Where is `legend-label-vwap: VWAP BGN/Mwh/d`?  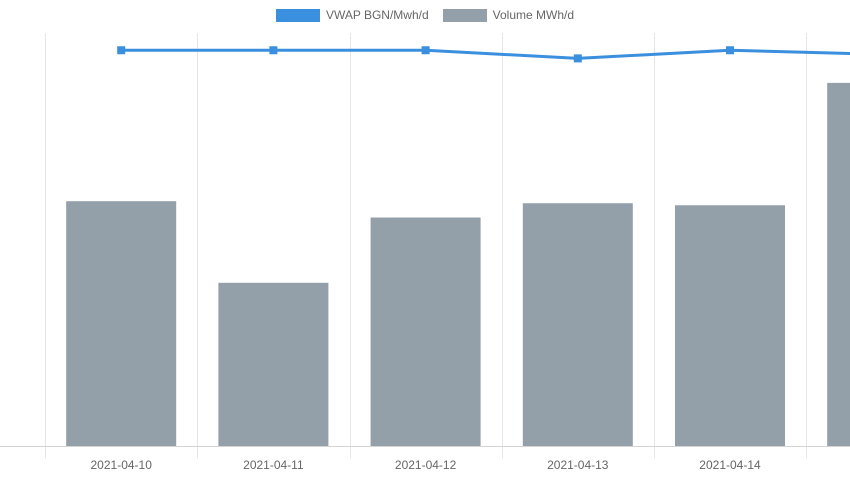
legend-label-vwap: VWAP BGN/Mwh/d is located at coordinates (377, 15).